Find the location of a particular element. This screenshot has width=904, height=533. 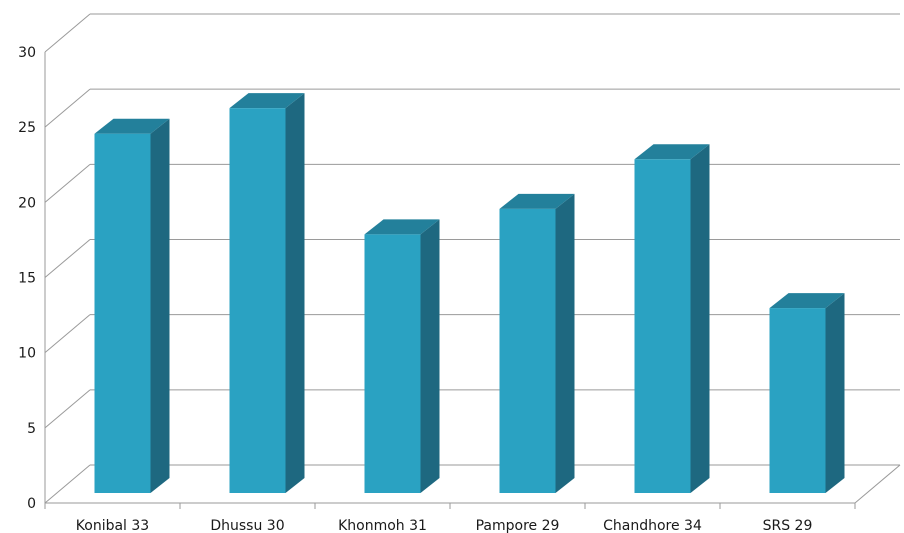

x-tick-label: Khonmoh 31 is located at coordinates (382, 525).